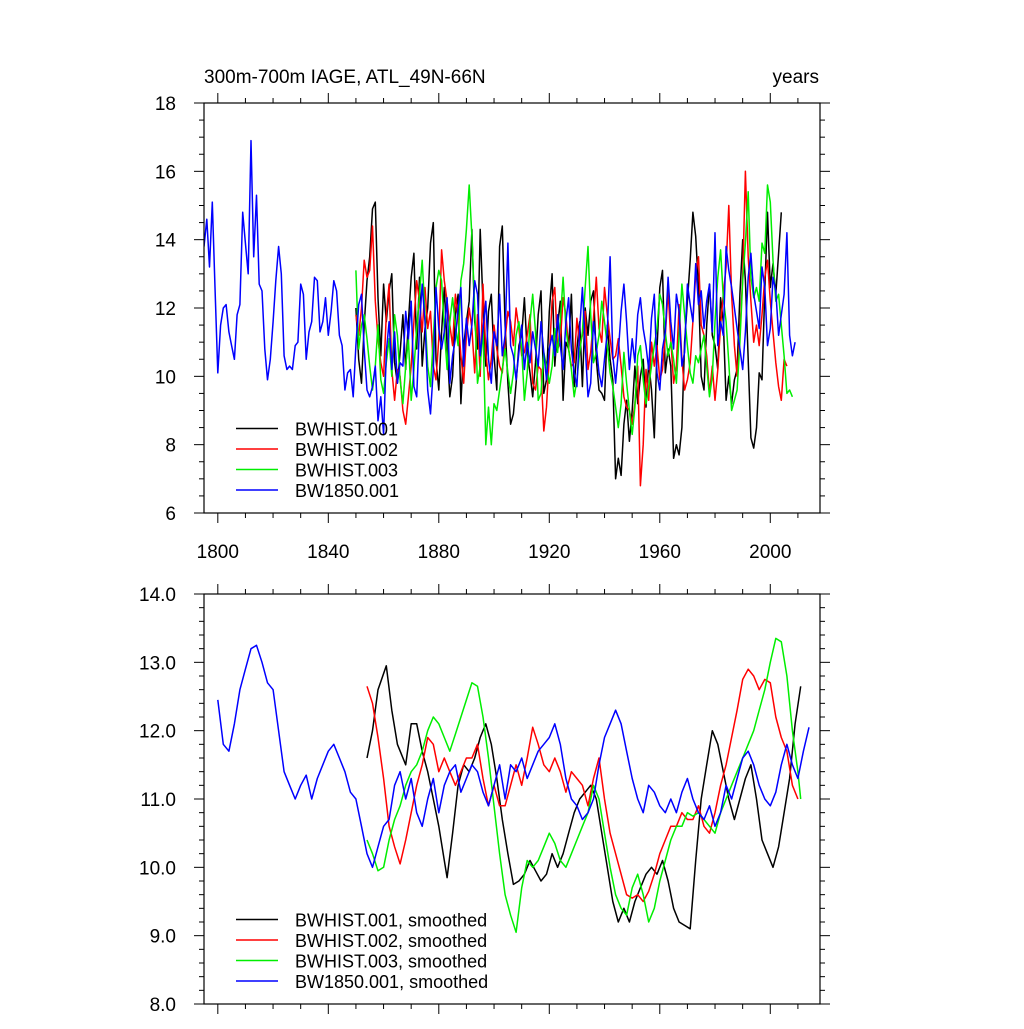  What do you see at coordinates (165, 104) in the screenshot?
I see `top-y-tick-label: 18` at bounding box center [165, 104].